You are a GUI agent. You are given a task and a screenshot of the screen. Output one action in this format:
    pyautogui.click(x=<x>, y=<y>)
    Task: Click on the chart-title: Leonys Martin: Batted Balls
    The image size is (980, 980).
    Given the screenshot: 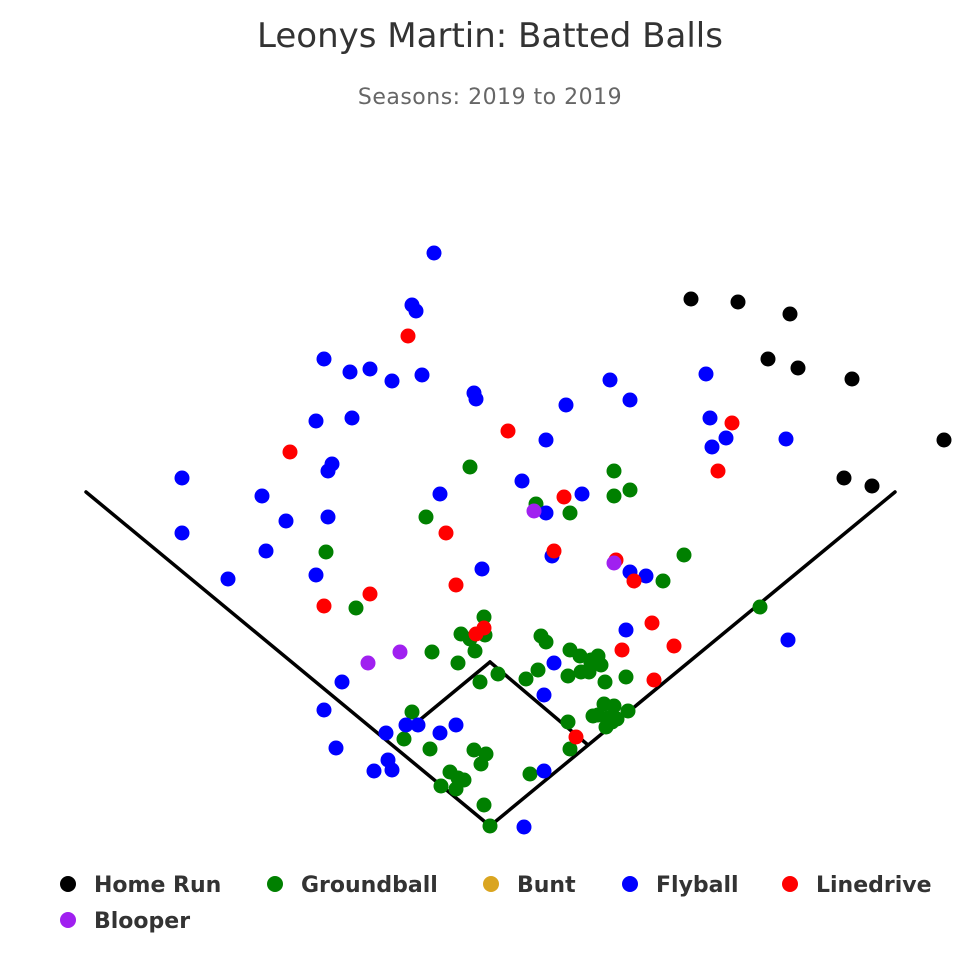 What is the action you would take?
    pyautogui.click(x=490, y=36)
    